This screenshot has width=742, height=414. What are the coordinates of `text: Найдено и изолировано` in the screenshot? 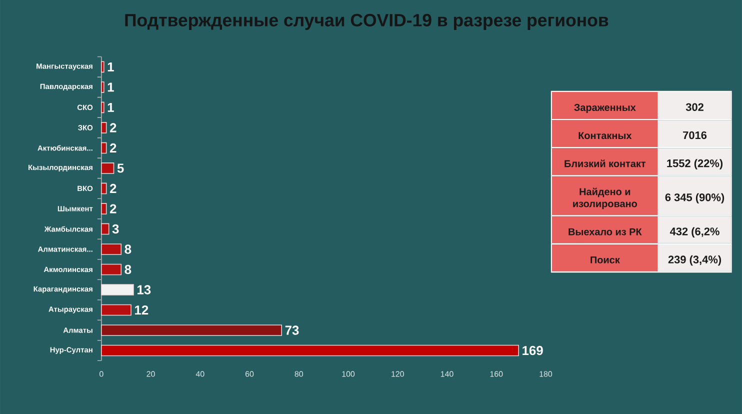 It's located at (605, 198).